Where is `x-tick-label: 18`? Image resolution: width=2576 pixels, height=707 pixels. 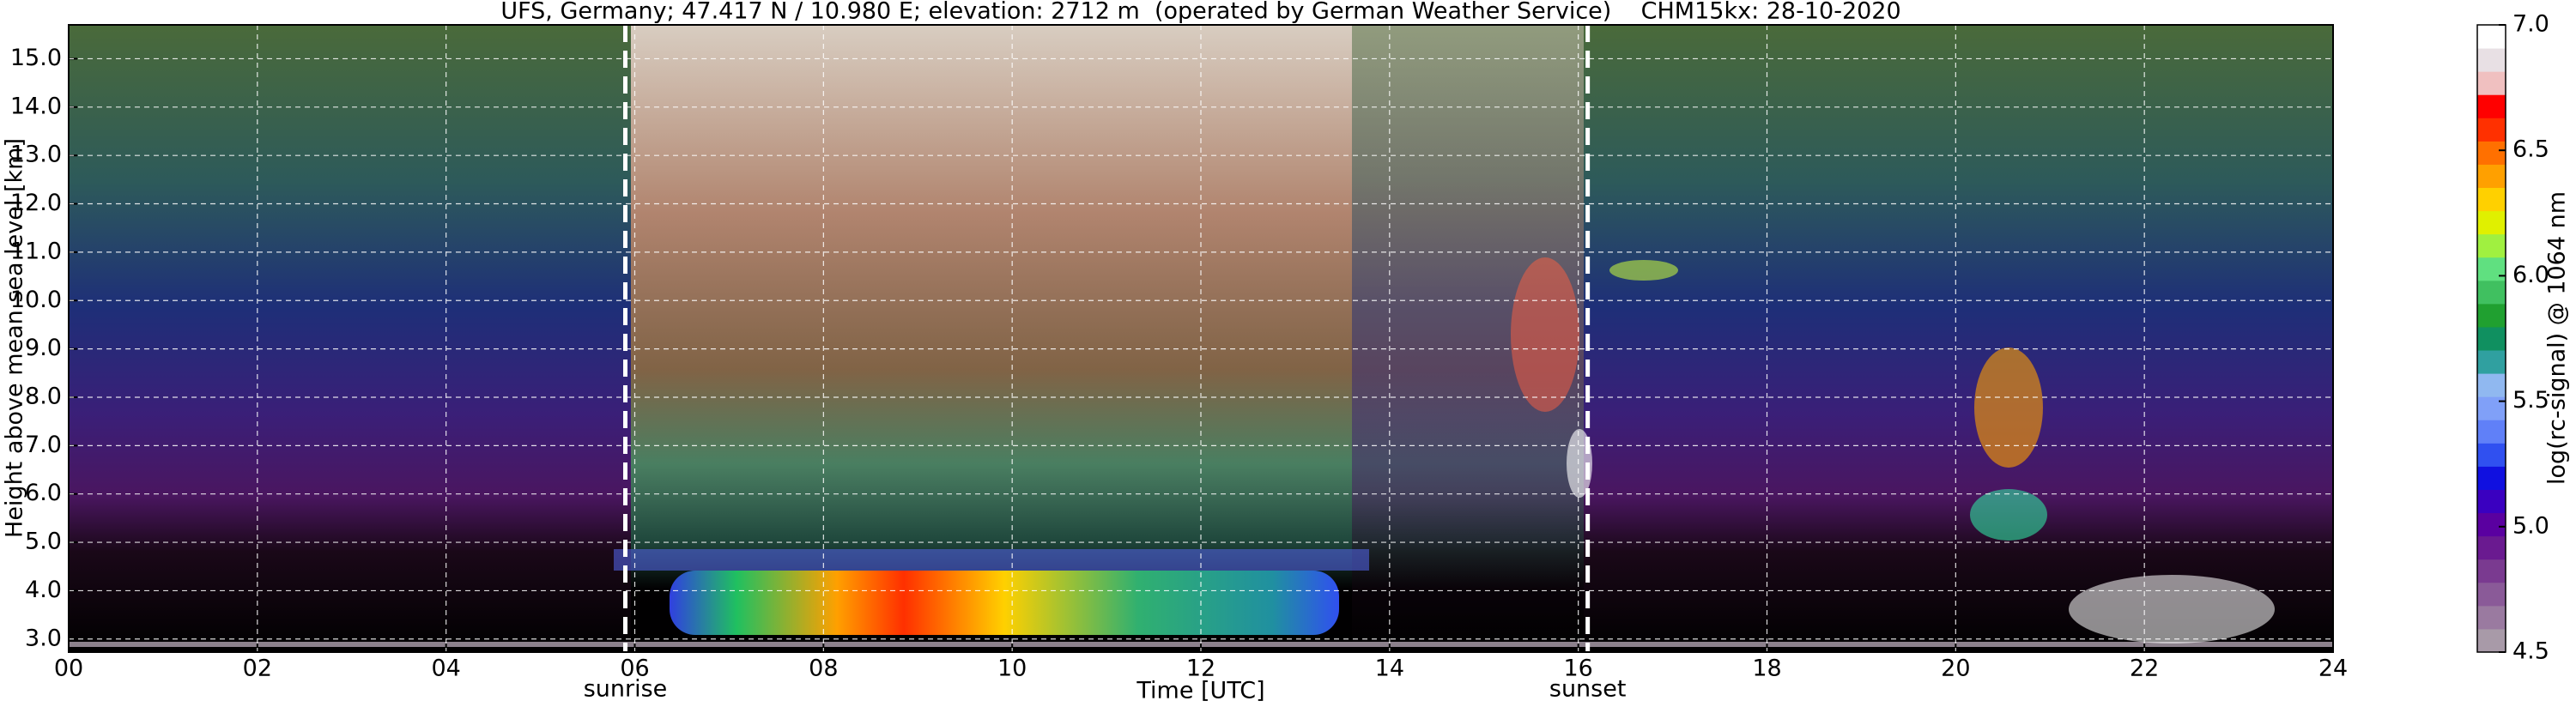 x-tick-label: 18 is located at coordinates (1766, 669).